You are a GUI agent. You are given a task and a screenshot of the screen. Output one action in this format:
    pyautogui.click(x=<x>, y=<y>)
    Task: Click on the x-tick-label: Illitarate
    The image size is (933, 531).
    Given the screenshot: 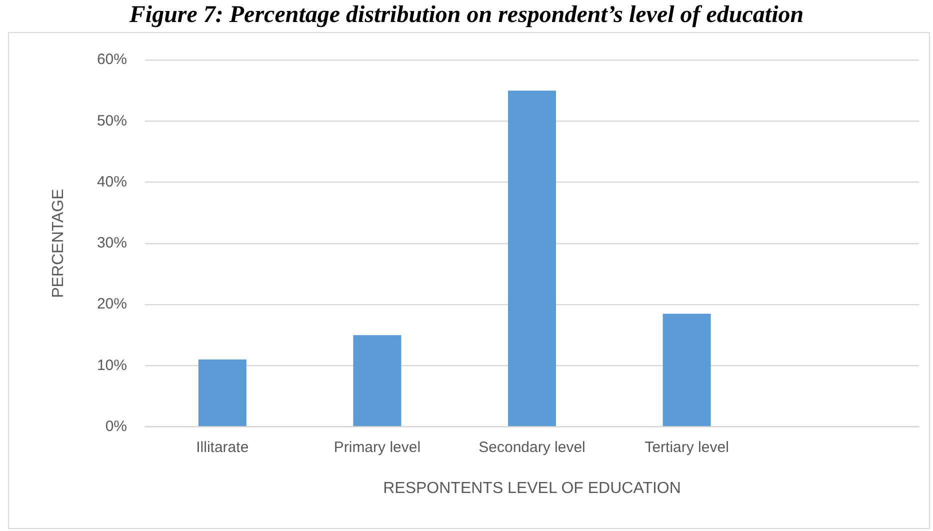 What is the action you would take?
    pyautogui.click(x=222, y=447)
    